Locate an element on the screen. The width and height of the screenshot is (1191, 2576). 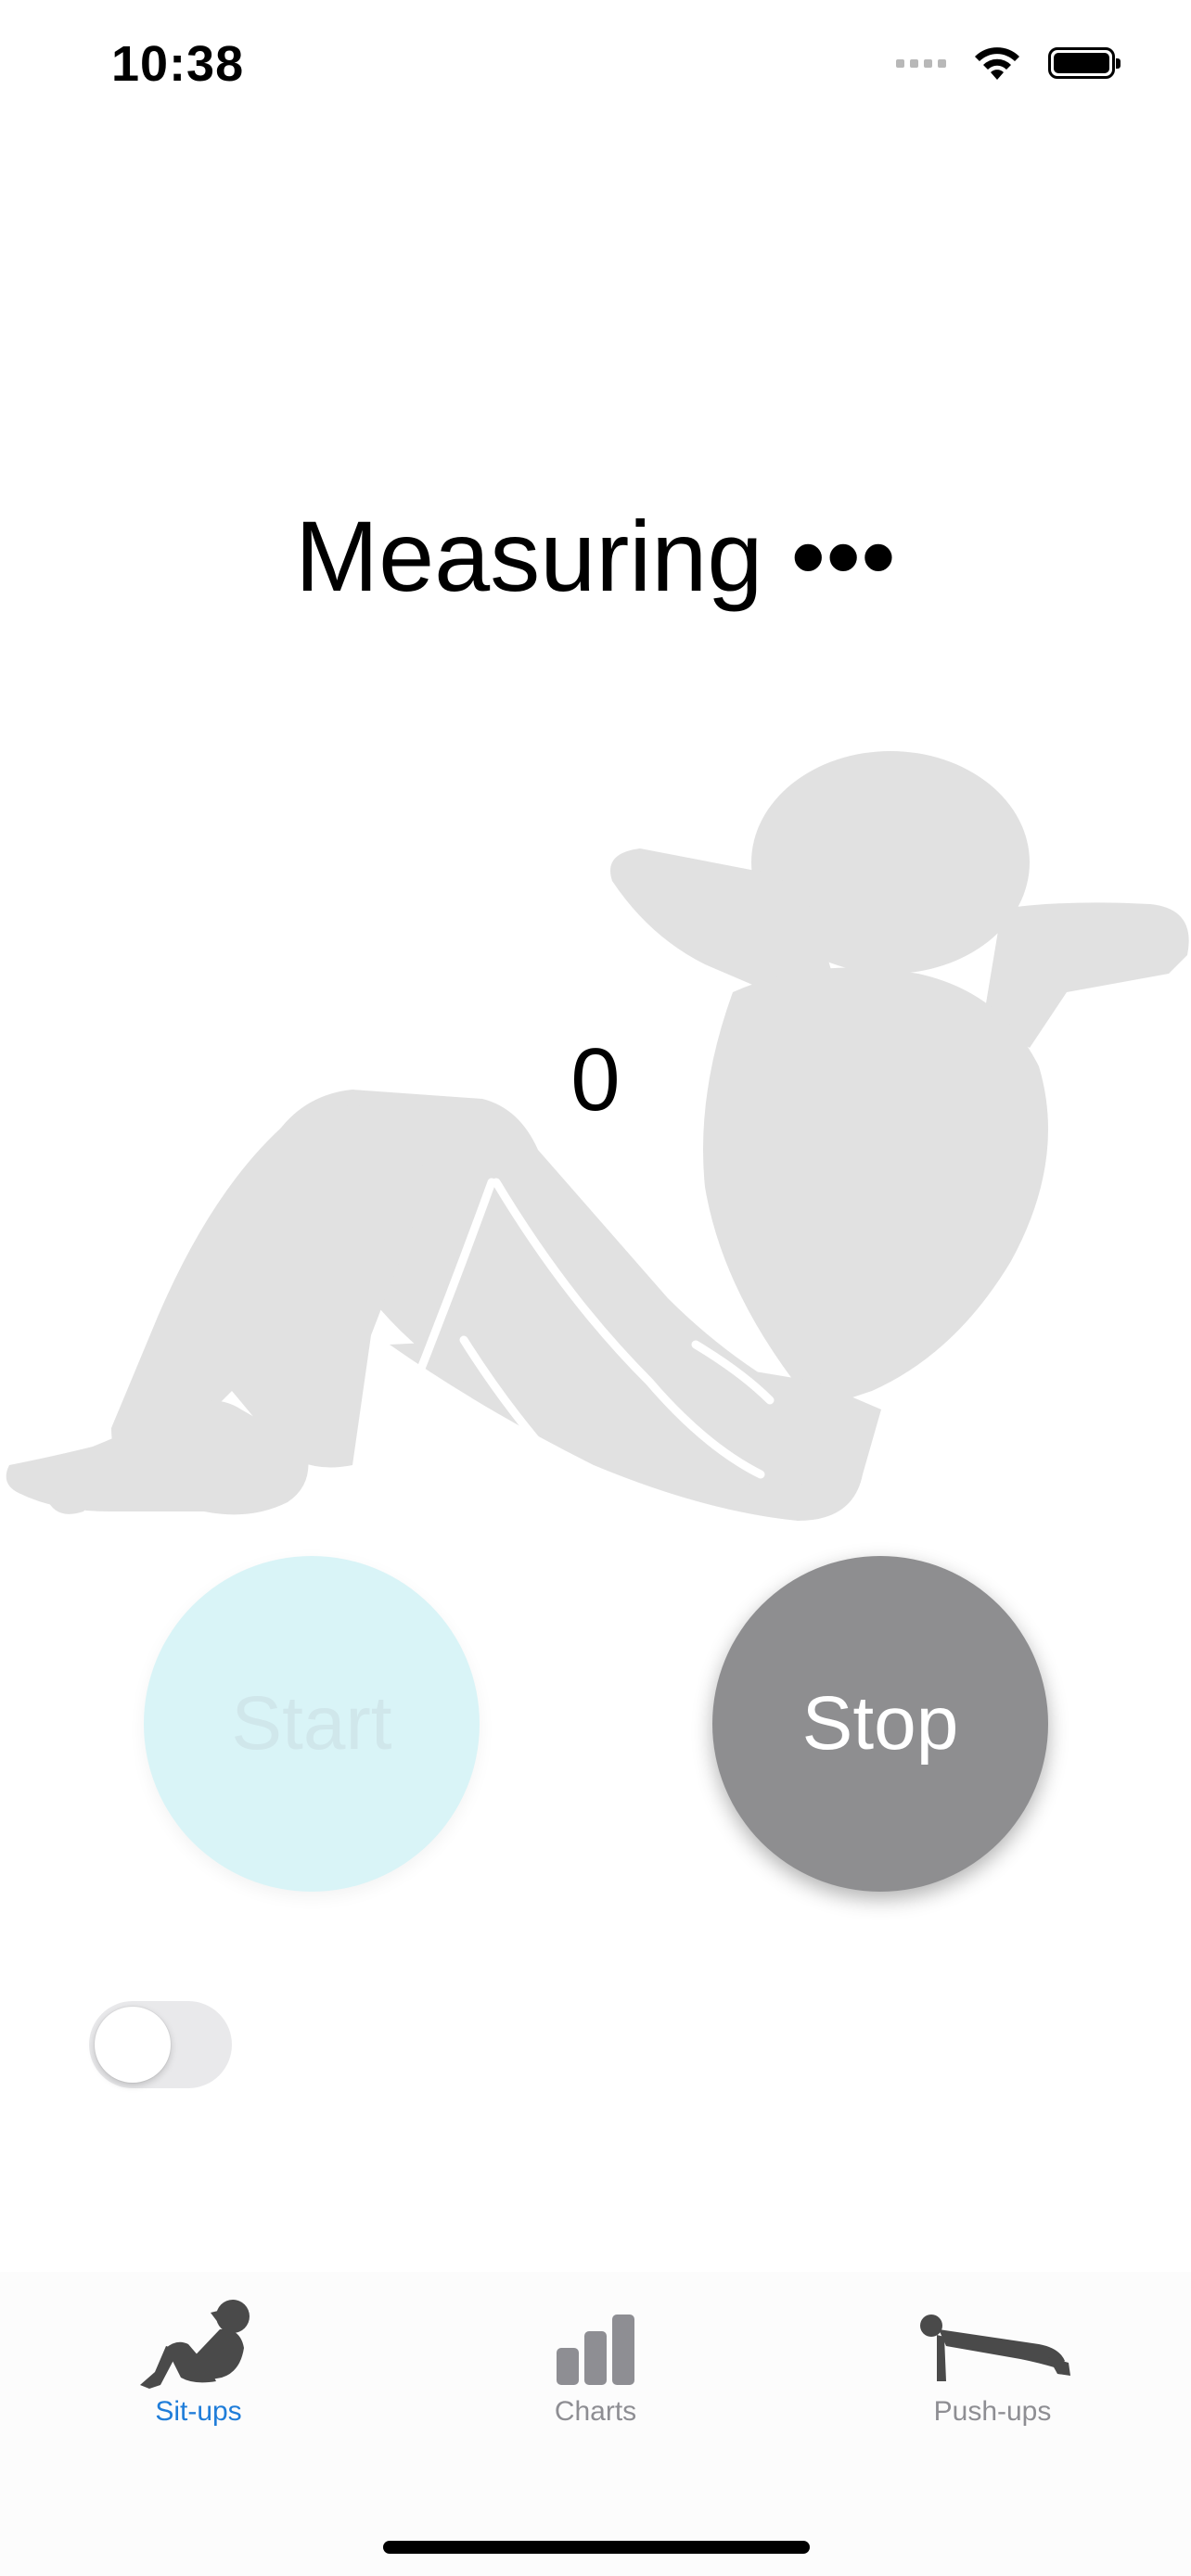
status-icons is located at coordinates (1008, 64).